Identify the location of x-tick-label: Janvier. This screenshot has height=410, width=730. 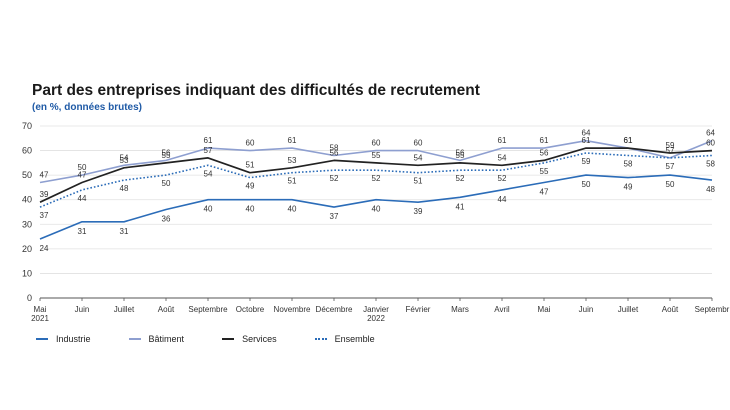
(376, 309).